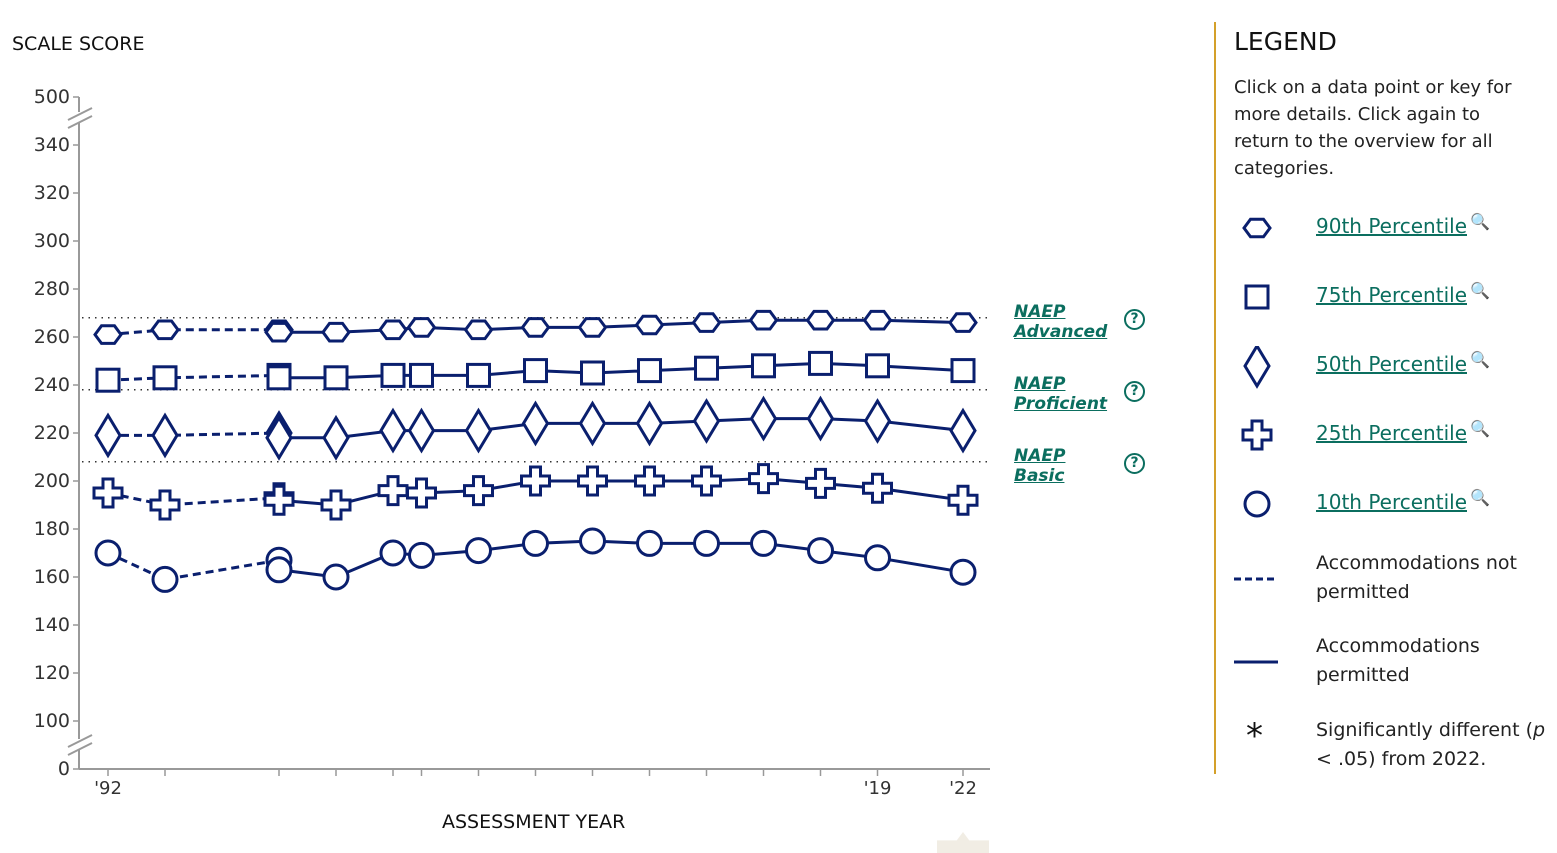 This screenshot has height=853, width=1557. Describe the element at coordinates (1039, 466) in the screenshot. I see `naep-basic-link: NAEP Basic` at that location.